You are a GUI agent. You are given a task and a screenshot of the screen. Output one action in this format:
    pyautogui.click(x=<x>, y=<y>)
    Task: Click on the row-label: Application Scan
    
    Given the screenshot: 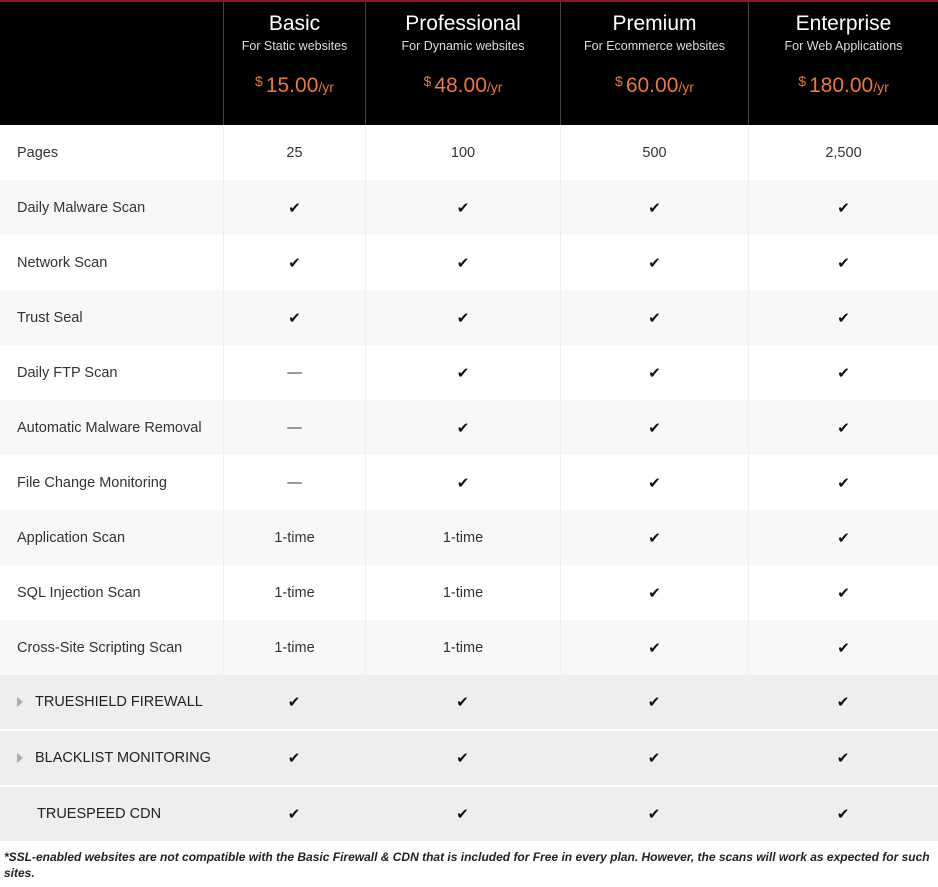 What is the action you would take?
    pyautogui.click(x=71, y=537)
    